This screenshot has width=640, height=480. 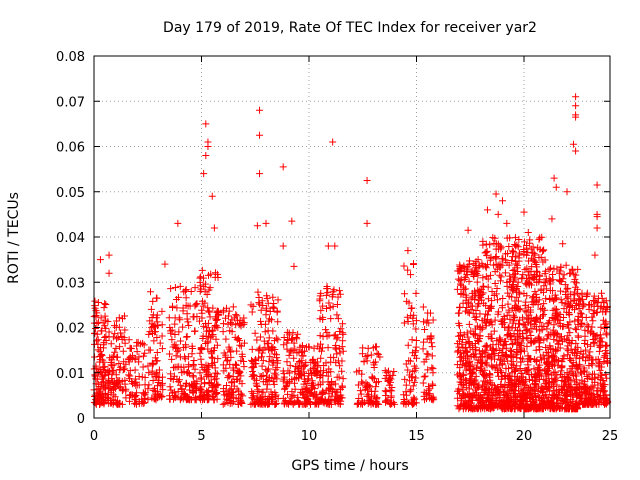 What do you see at coordinates (81, 419) in the screenshot?
I see `y-tick-label: 0` at bounding box center [81, 419].